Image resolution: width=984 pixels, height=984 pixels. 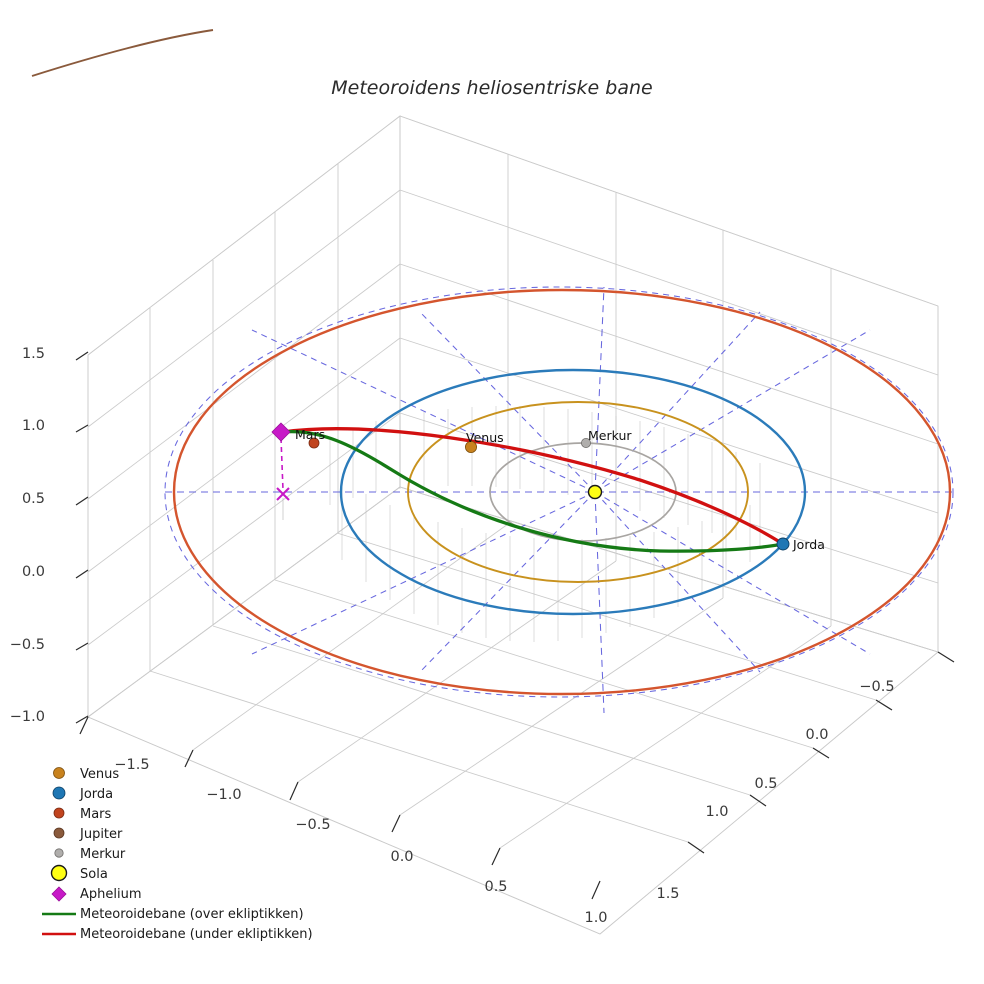 What do you see at coordinates (283, 494) in the screenshot?
I see `aphelium-projection-x-marker` at bounding box center [283, 494].